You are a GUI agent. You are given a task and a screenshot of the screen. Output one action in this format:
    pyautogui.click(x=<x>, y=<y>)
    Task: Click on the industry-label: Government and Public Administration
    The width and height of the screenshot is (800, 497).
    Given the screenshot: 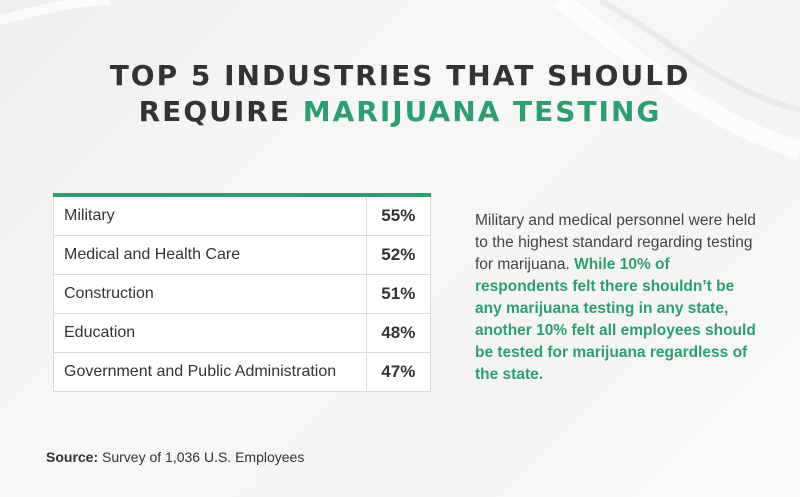 What is the action you would take?
    pyautogui.click(x=210, y=372)
    